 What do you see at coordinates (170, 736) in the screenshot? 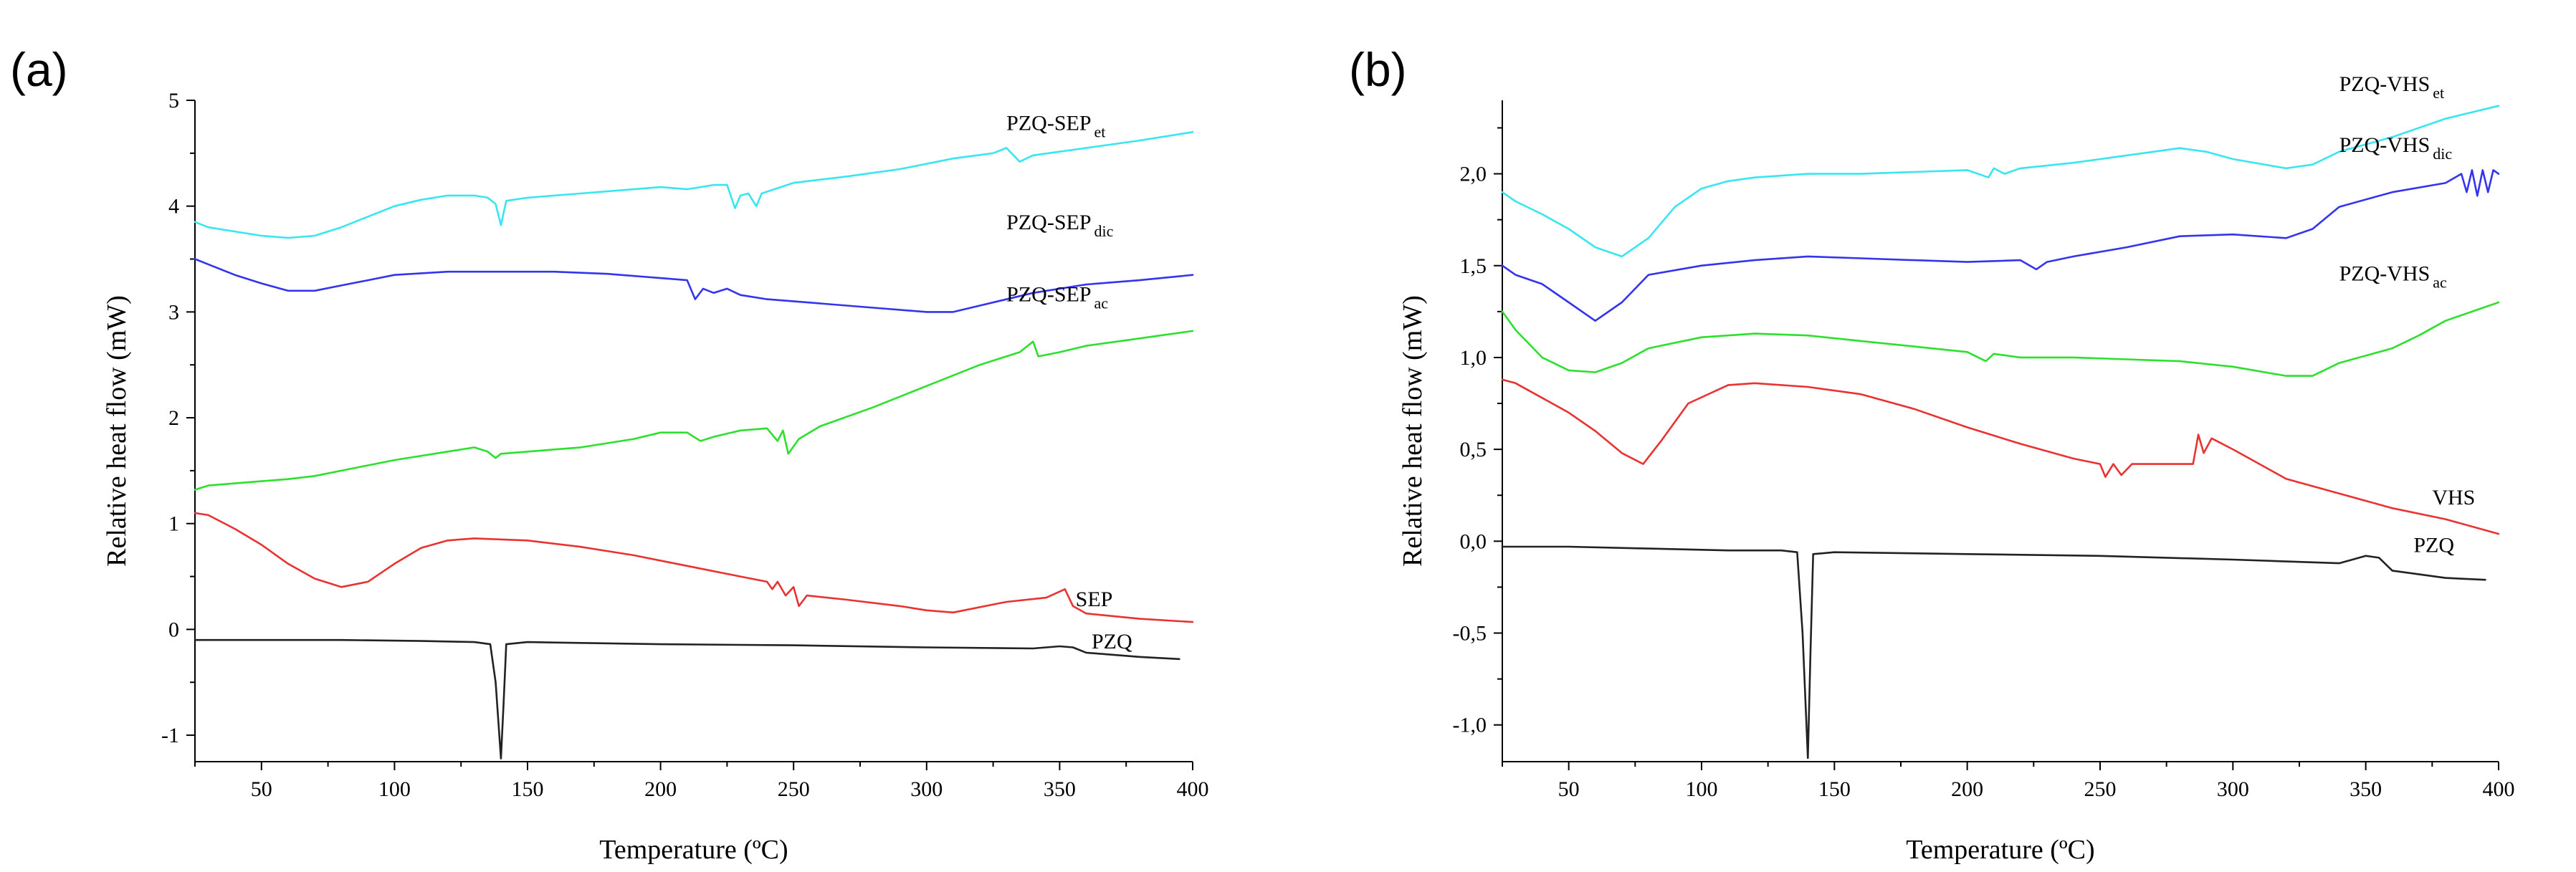
I see `y-tick-label: -1` at bounding box center [170, 736].